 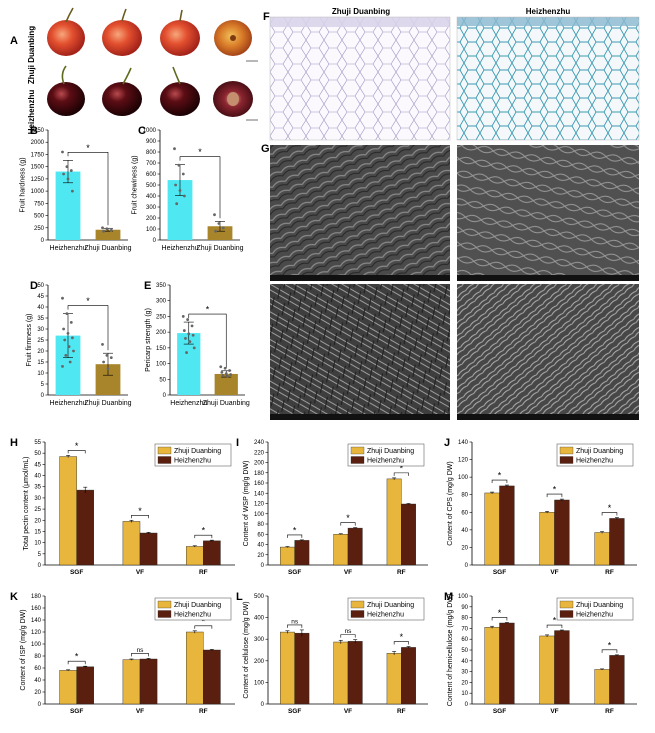 I want to click on y-tick-label: 400, so click(x=151, y=197).